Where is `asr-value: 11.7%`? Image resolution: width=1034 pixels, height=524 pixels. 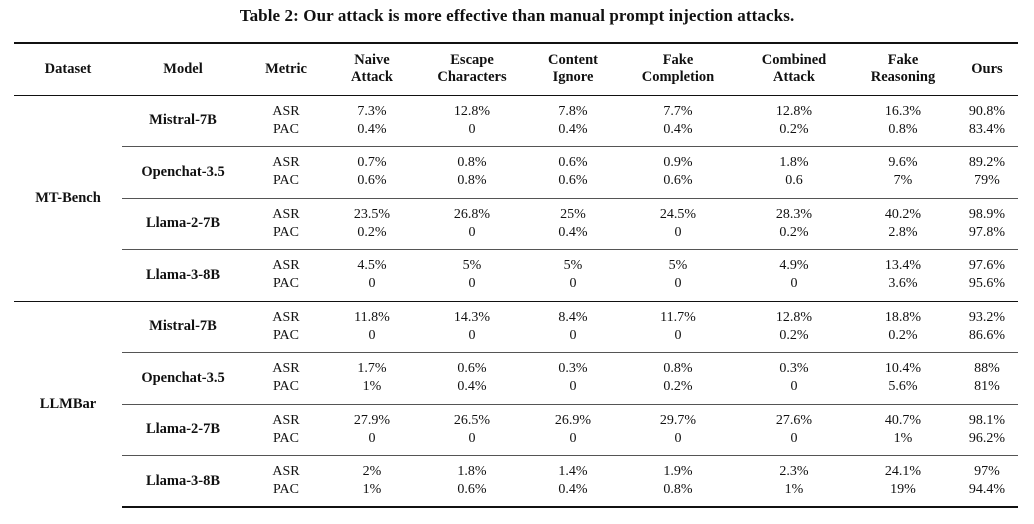 asr-value: 11.7% is located at coordinates (678, 317).